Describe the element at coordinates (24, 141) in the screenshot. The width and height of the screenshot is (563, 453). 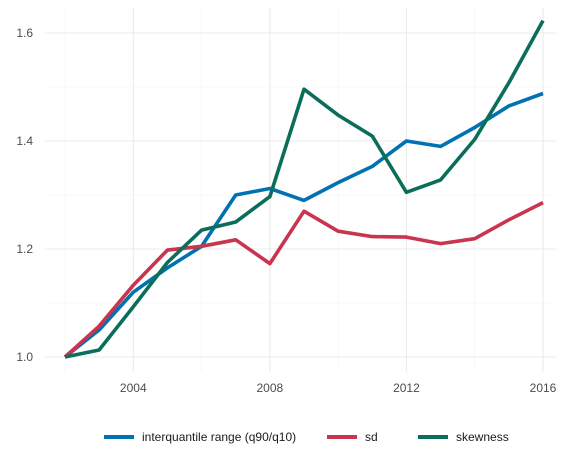
I see `y-tick-label: 1.4` at that location.